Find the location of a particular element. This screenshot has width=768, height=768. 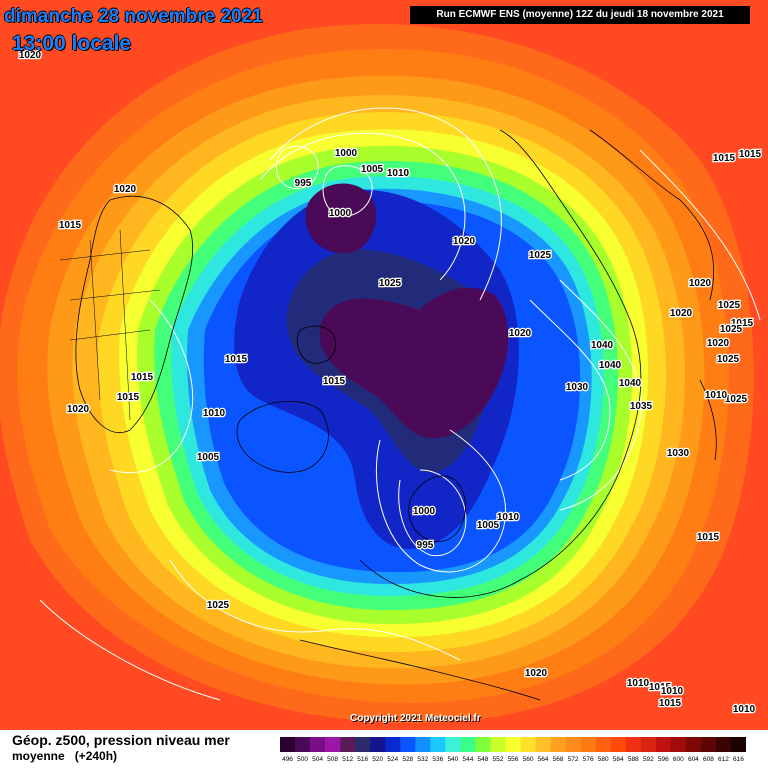

border-line is located at coordinates (110, 325).